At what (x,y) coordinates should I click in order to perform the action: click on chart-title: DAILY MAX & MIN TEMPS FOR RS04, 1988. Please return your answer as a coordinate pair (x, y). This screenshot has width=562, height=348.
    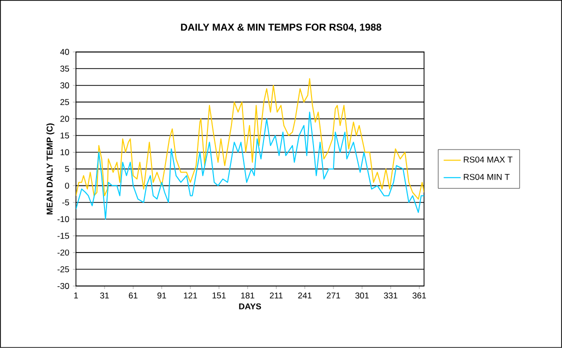
    Looking at the image, I should click on (281, 28).